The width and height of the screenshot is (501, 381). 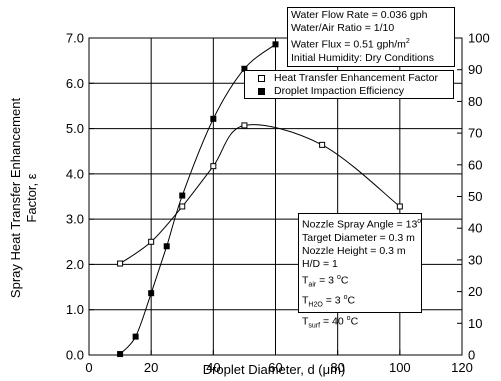 I want to click on water-air-ratio-text: Water/Air Ratio = 1/10, so click(x=343, y=28).